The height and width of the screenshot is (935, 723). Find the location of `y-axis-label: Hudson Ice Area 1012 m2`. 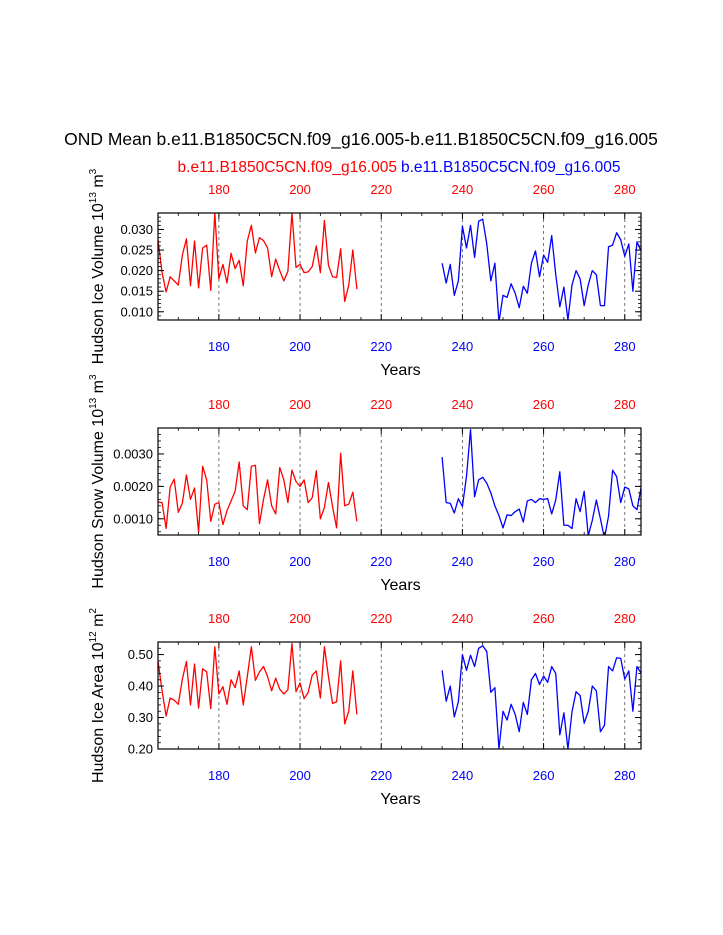

y-axis-label: Hudson Ice Area 1012 m2 is located at coordinates (97, 695).